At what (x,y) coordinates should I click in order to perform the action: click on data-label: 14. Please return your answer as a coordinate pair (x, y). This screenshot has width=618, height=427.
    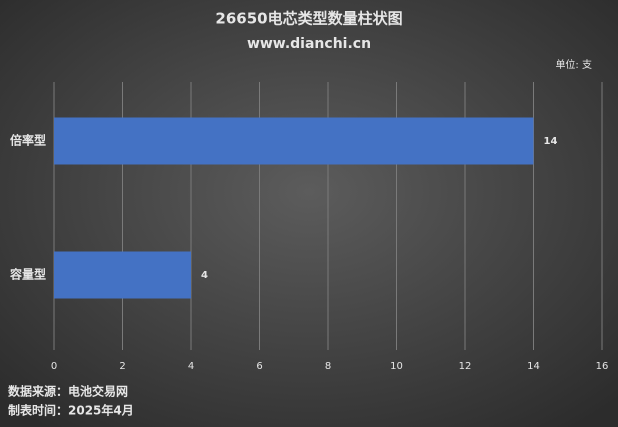
    Looking at the image, I should click on (551, 141).